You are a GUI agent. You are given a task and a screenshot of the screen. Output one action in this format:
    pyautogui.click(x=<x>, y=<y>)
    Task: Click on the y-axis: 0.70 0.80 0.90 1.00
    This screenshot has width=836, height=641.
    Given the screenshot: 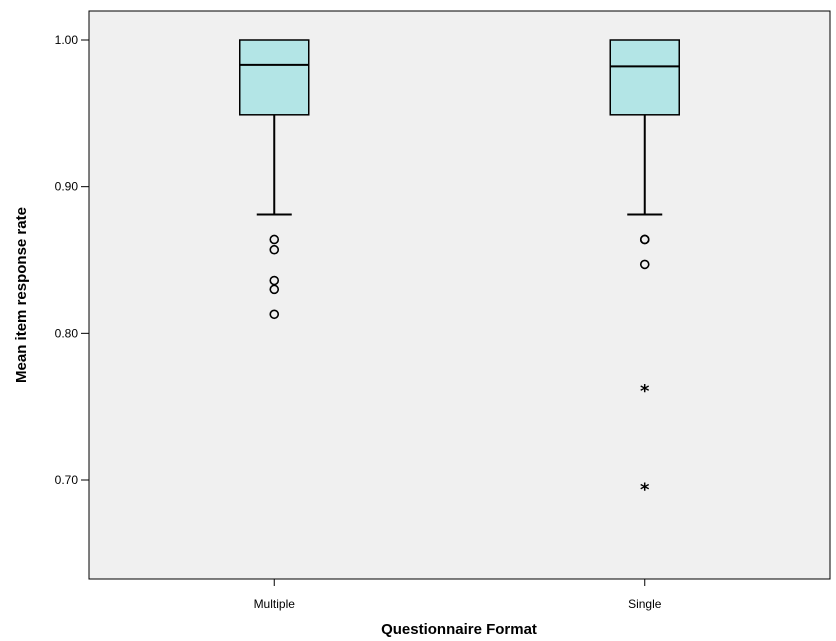 What is the action you would take?
    pyautogui.click(x=72, y=260)
    